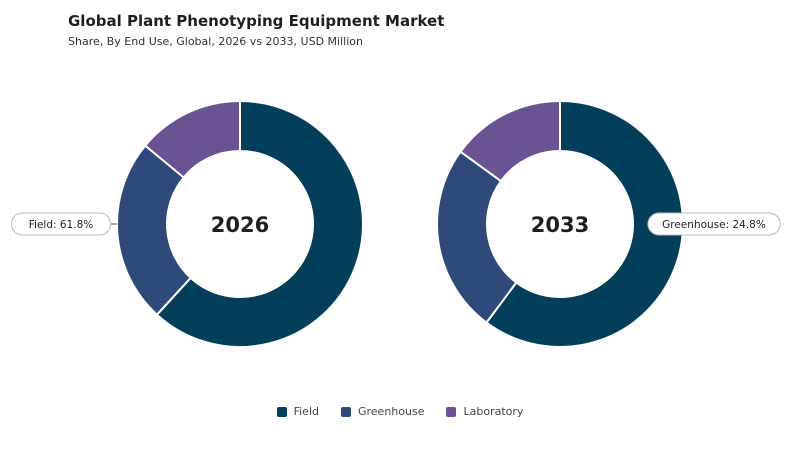 Image resolution: width=800 pixels, height=450 pixels. What do you see at coordinates (192, 139) in the screenshot?
I see `slice-2026-laboratory` at bounding box center [192, 139].